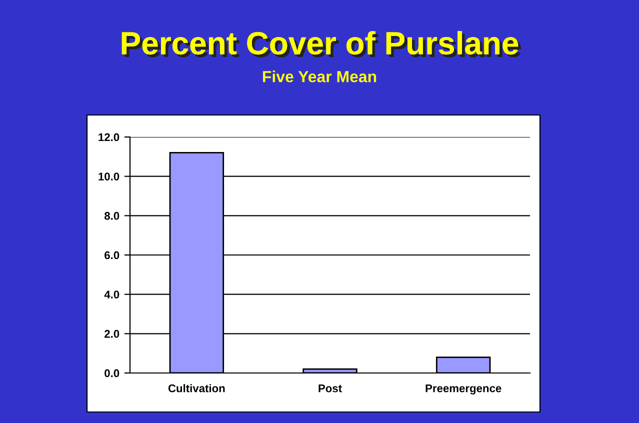 This screenshot has width=639, height=423. What do you see at coordinates (109, 176) in the screenshot?
I see `y-tick-label: 10.0` at bounding box center [109, 176].